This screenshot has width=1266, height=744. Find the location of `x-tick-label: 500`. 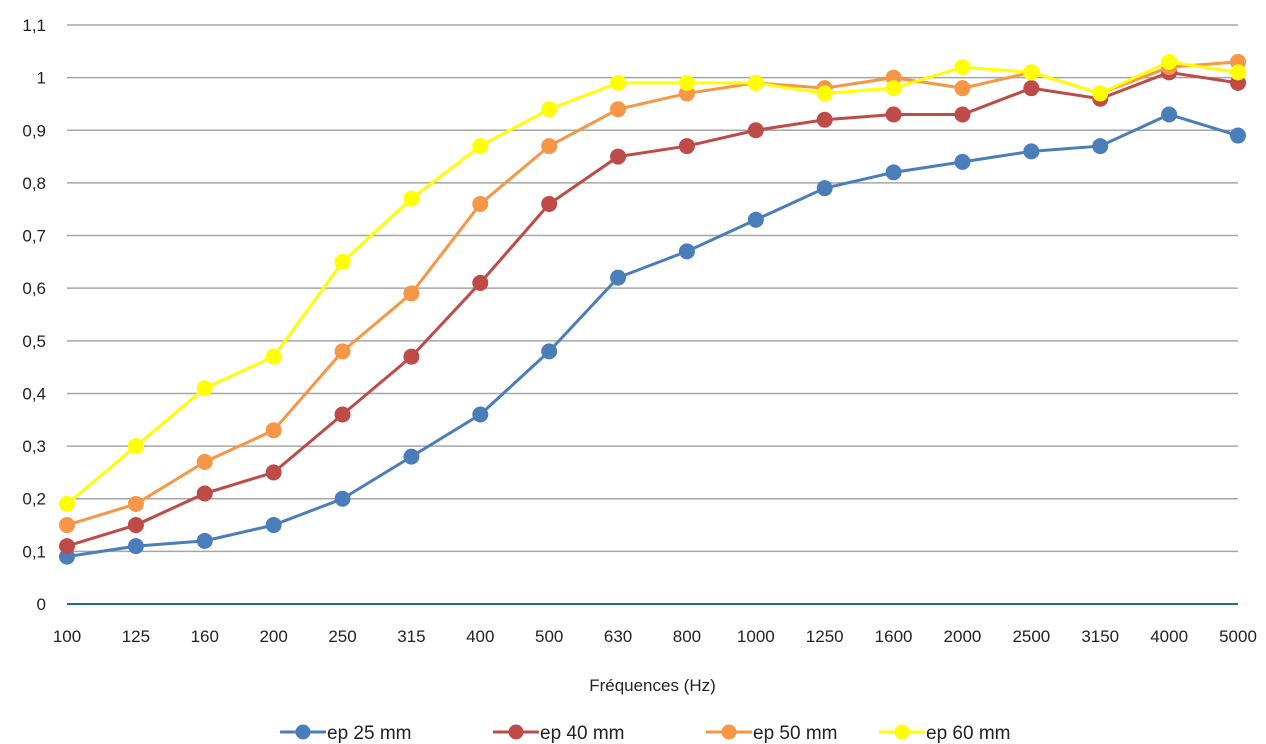

x-tick-label: 500 is located at coordinates (549, 636).